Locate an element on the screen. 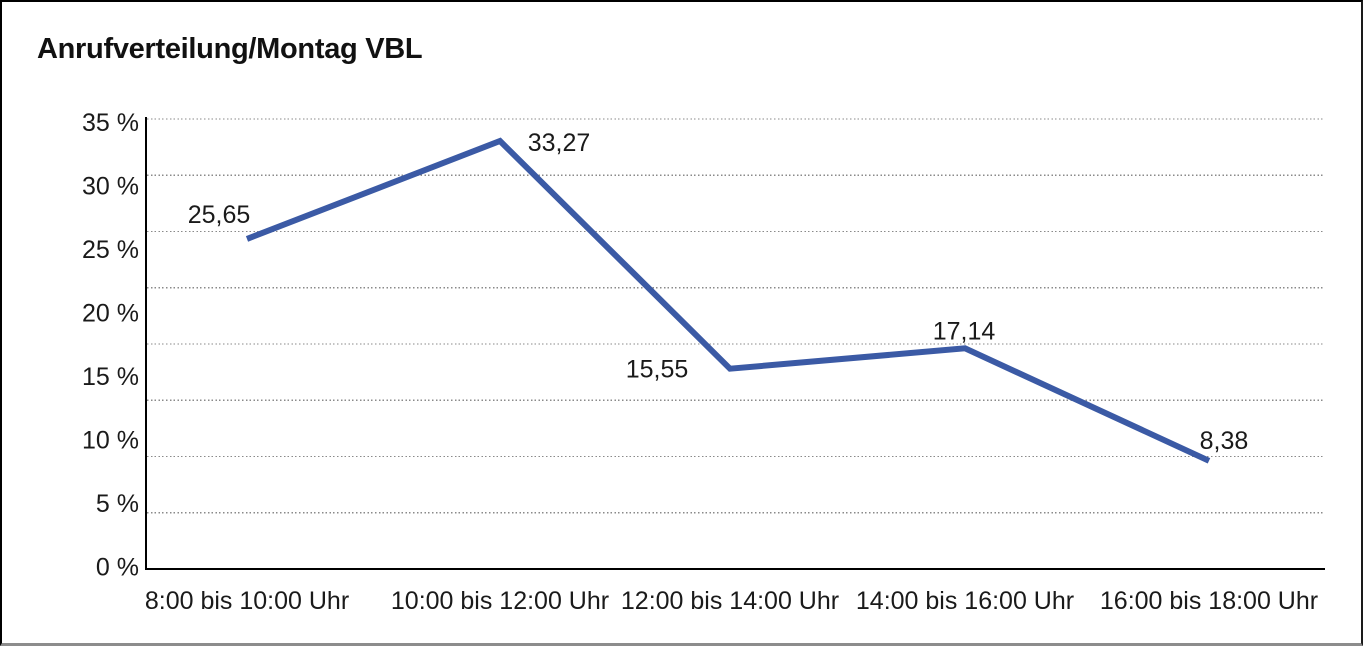 Image resolution: width=1363 pixels, height=646 pixels. y-tick-label: 0 % is located at coordinates (117, 568).